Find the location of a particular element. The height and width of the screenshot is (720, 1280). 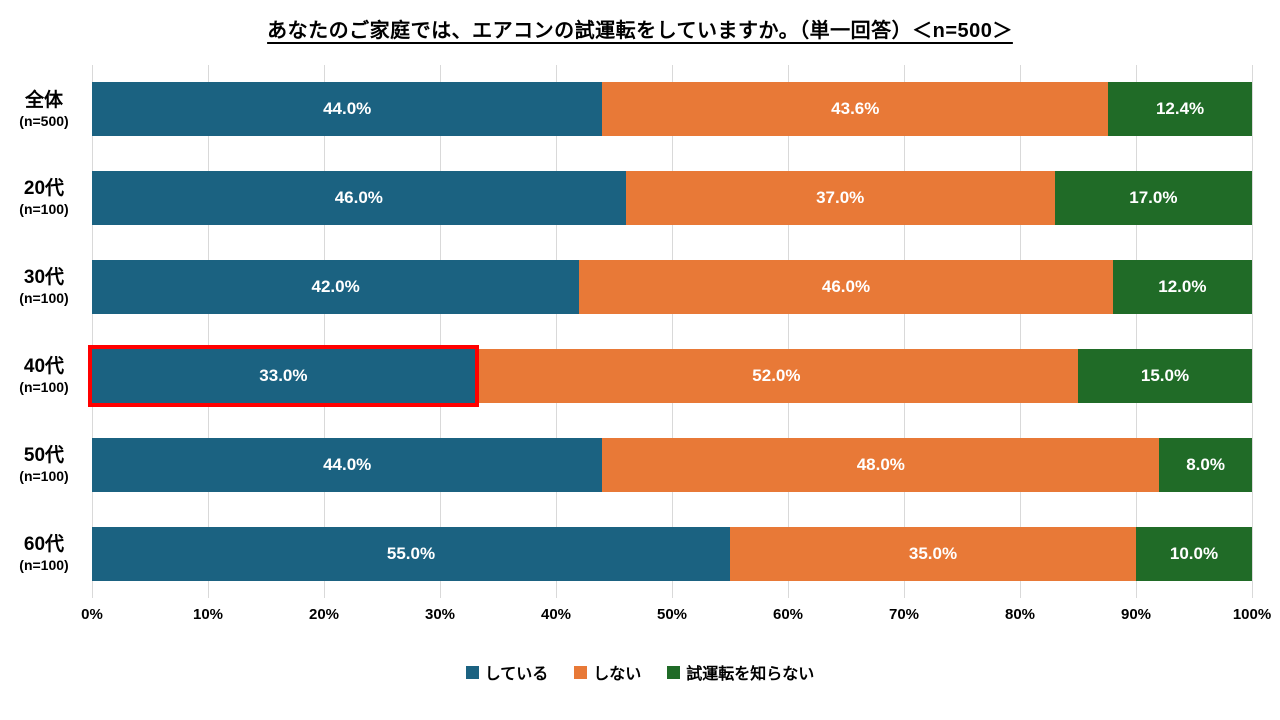

x-axis: 0% 10% 20% 30% 40% 50% 60% 70% 80% 90% 100% is located at coordinates (676, 618).